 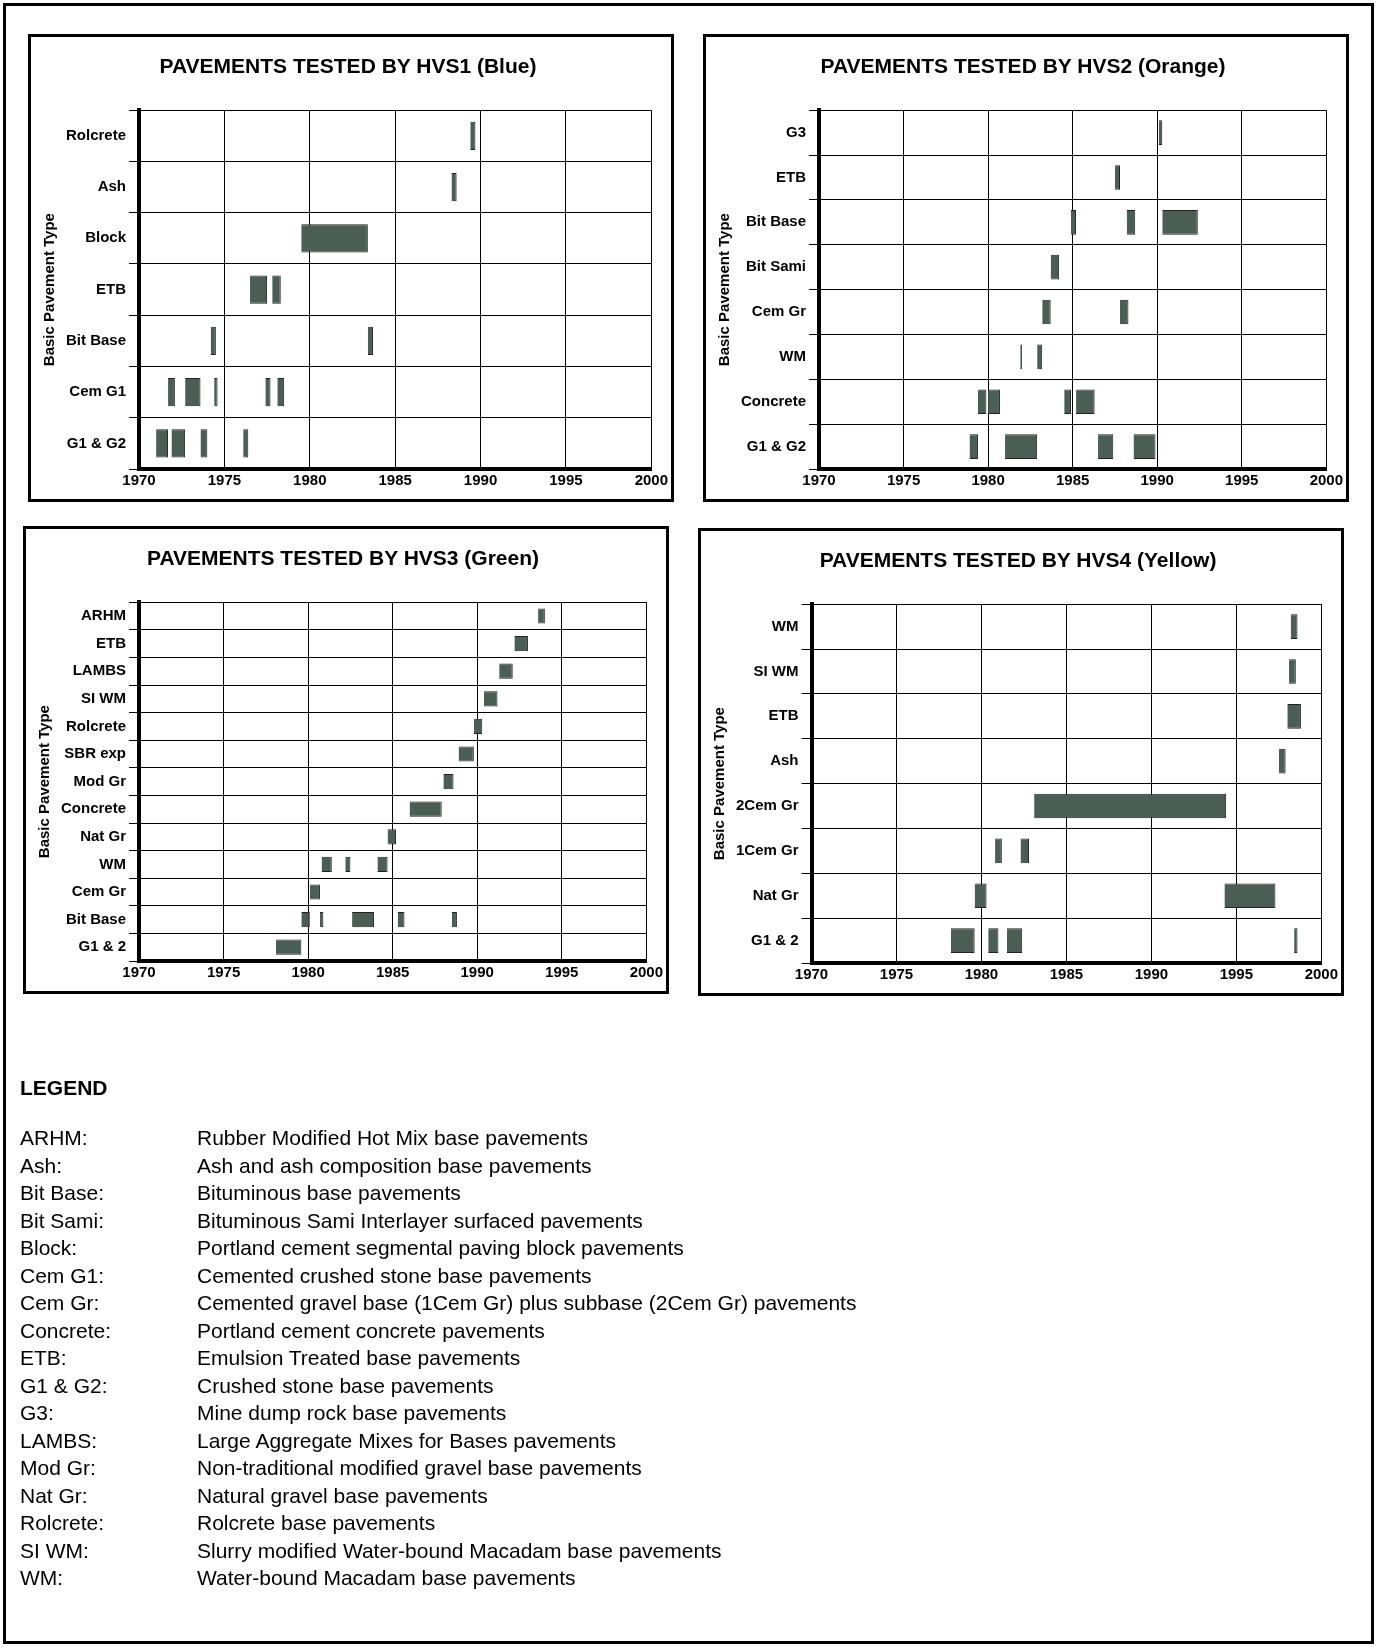 I want to click on text: Nat Gr: Natural gravel base pavements, so click(x=254, y=1495).